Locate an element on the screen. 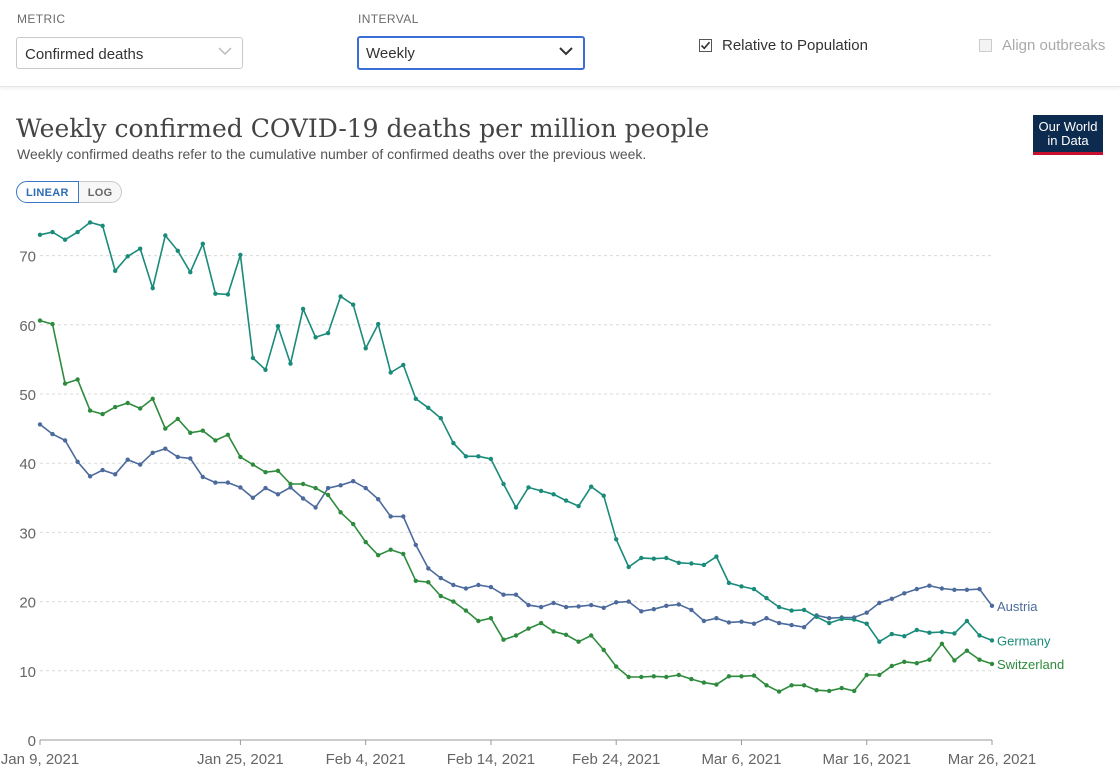 This screenshot has height=776, width=1120. y-tick-label: 40 is located at coordinates (27, 464).